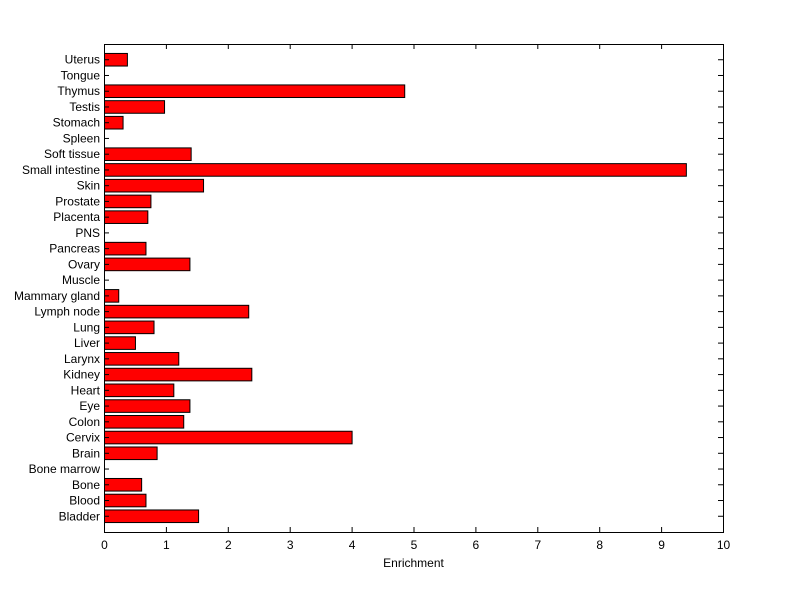 The width and height of the screenshot is (800, 599). I want to click on bar-liver, so click(120, 343).